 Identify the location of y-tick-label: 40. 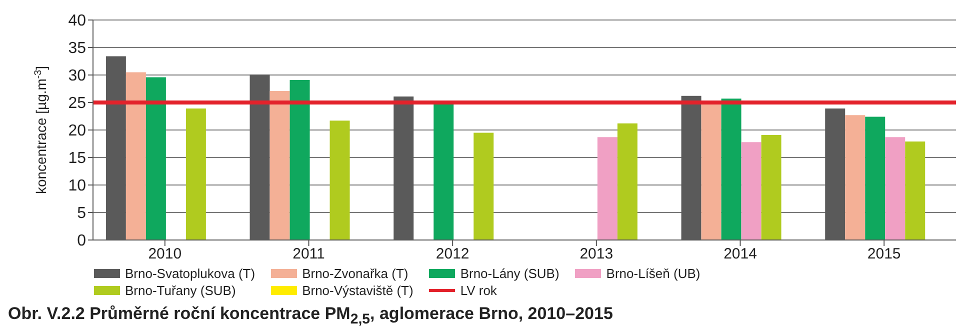
(77, 21).